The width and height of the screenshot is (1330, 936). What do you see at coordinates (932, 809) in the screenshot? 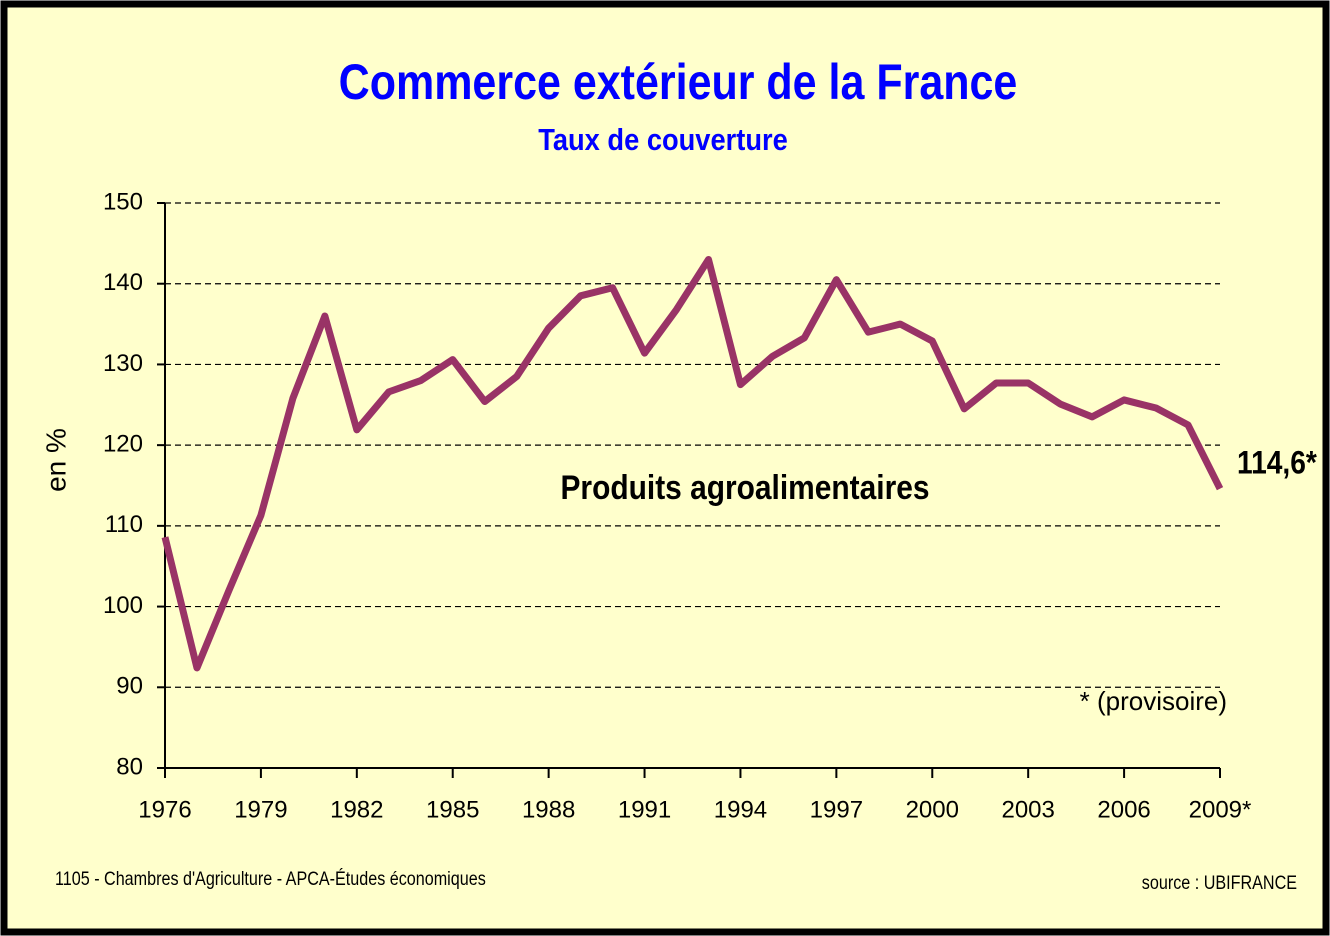
I see `x-tick-label: 2000` at bounding box center [932, 809].